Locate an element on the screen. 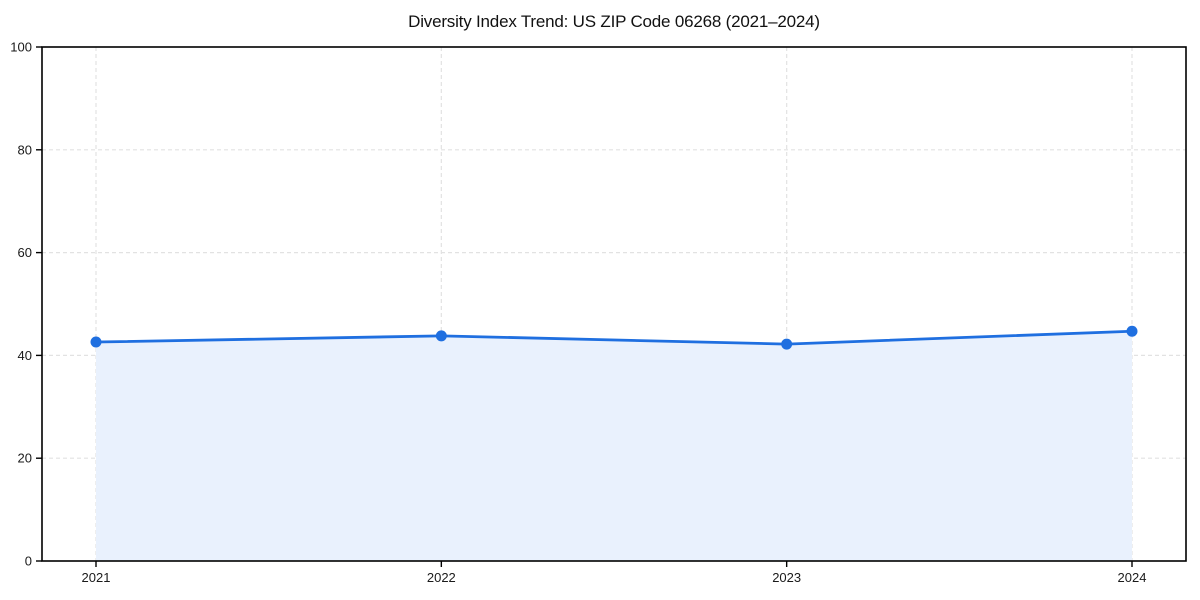 The image size is (1200, 600). y-tick-label: 40 is located at coordinates (25, 355).